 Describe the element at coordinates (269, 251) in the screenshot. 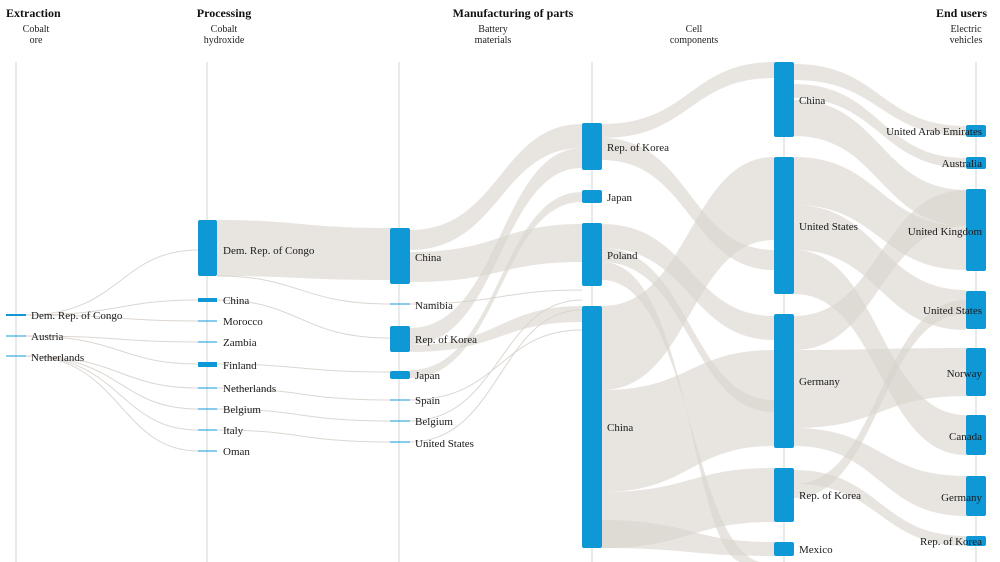

I see `label-processing-drc: Dem. Rep. of Congo` at that location.